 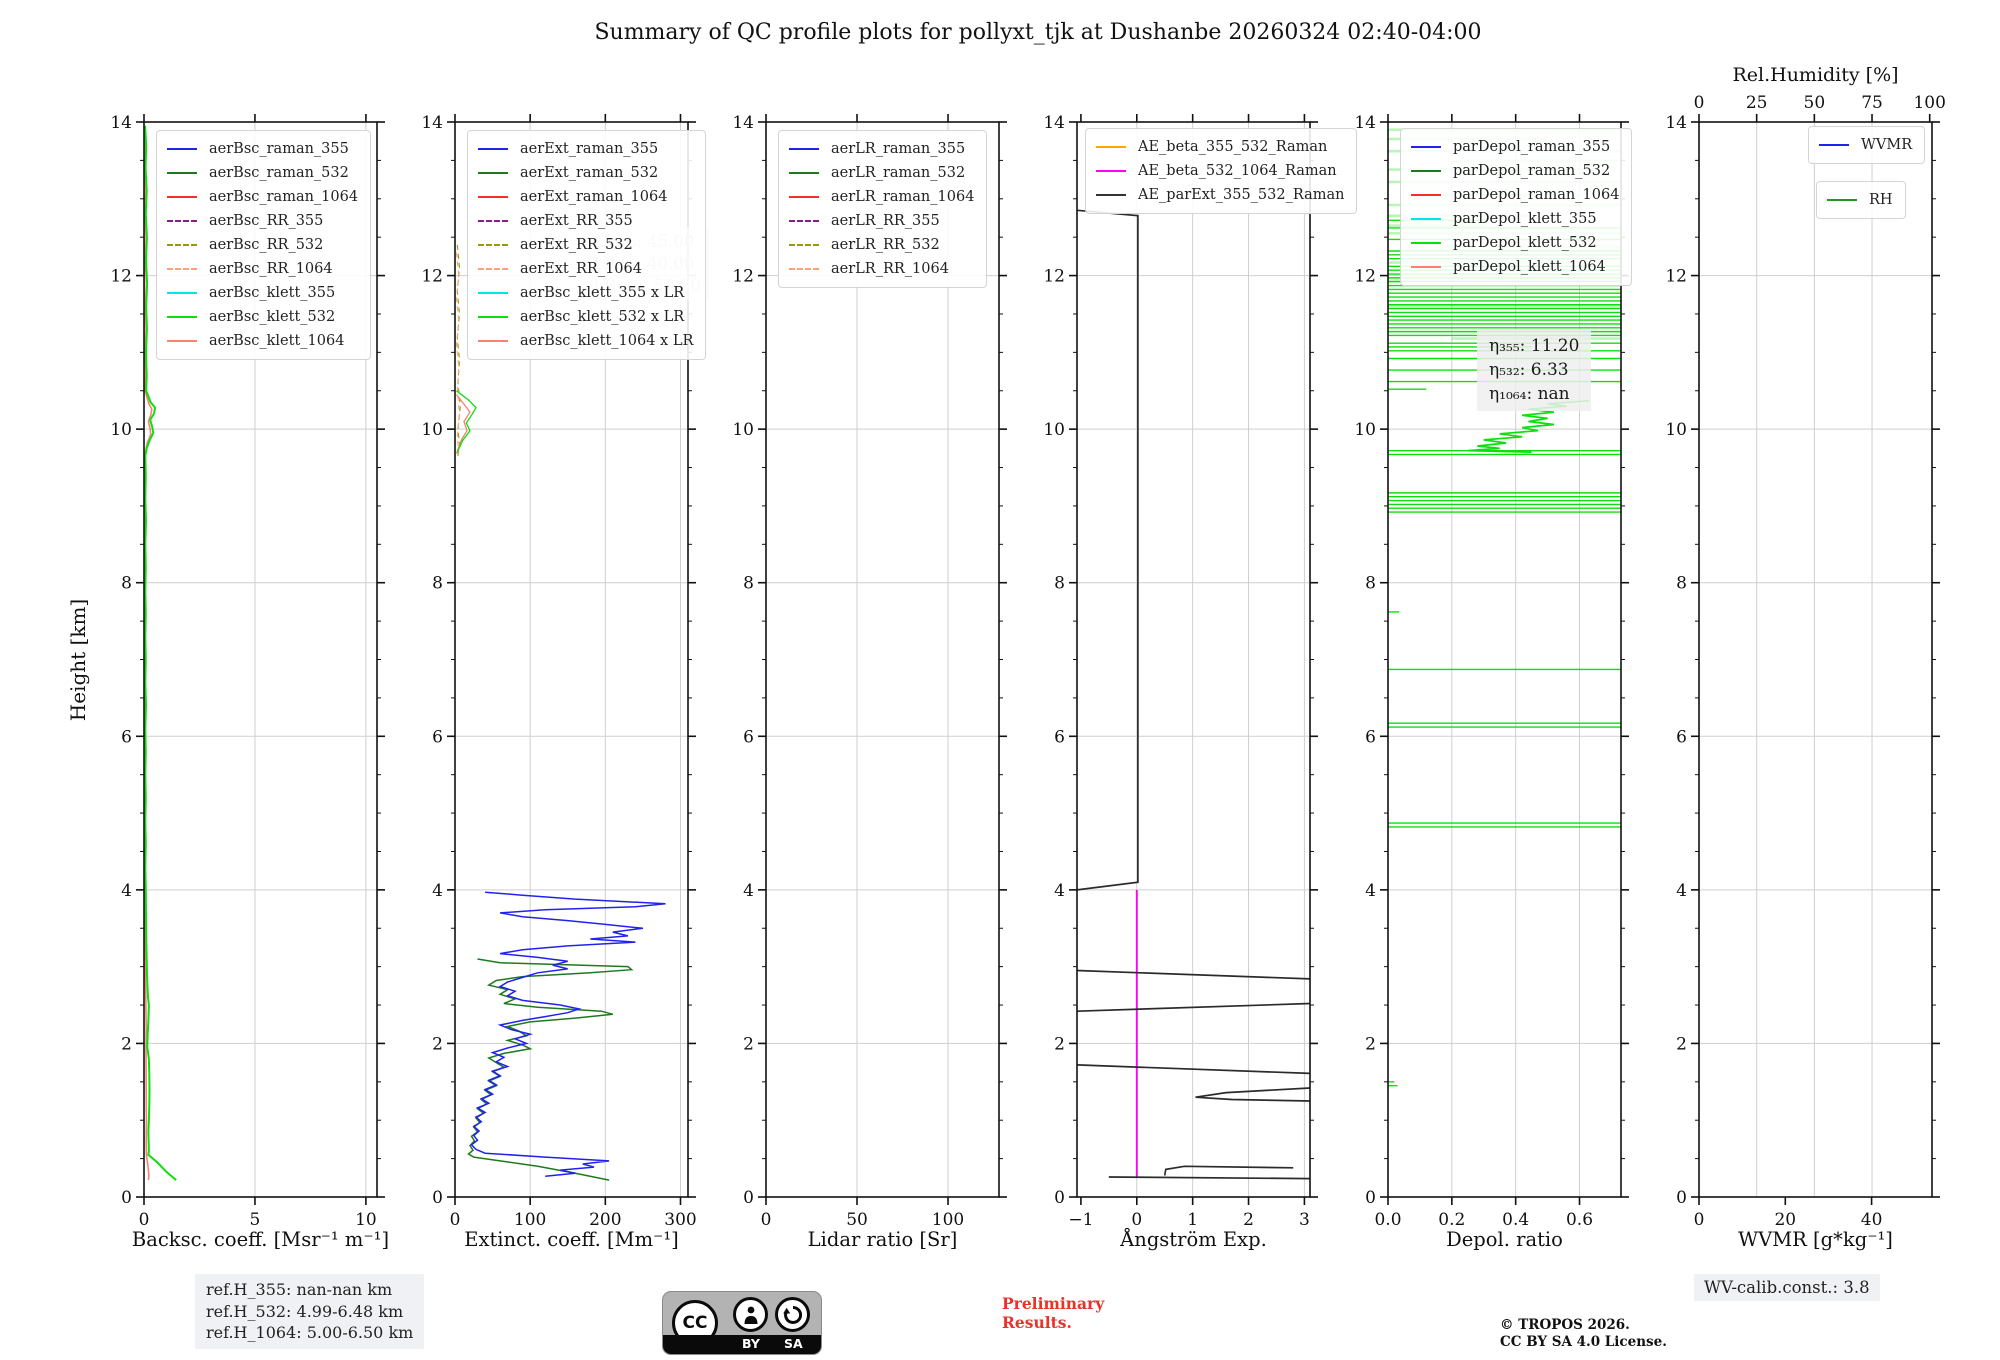 I want to click on preliminary-results-note: Preliminary Results., so click(x=1053, y=1313).